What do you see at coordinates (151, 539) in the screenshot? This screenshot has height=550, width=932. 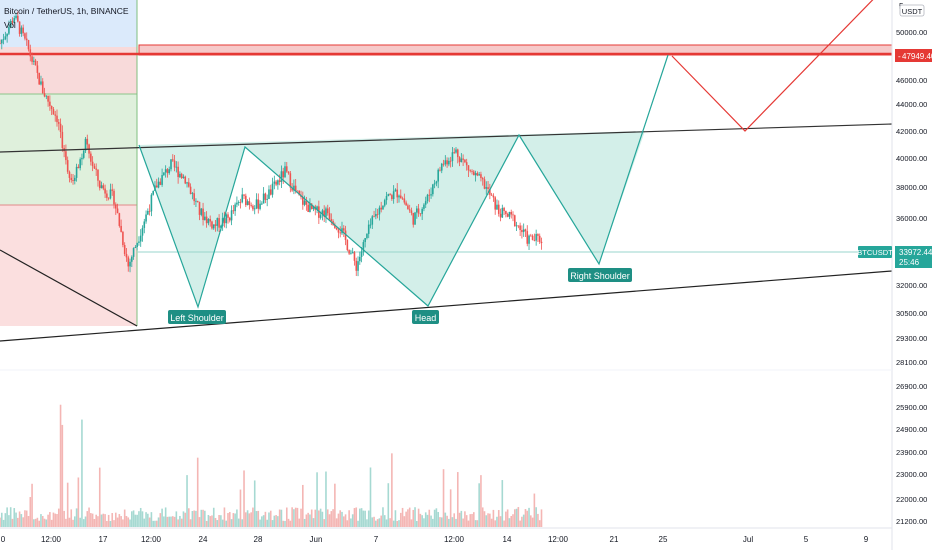 I see `time-tick-label: 12:00` at bounding box center [151, 539].